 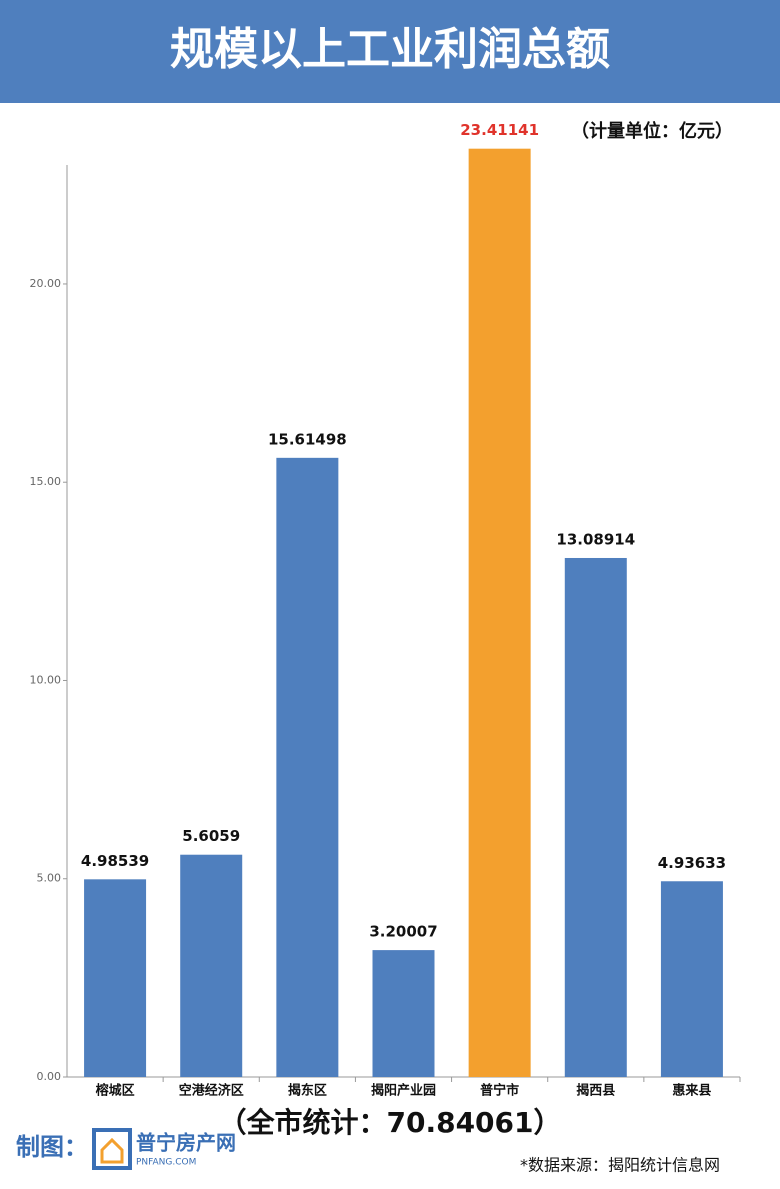 I want to click on value-label: 4.93633, so click(x=692, y=863).